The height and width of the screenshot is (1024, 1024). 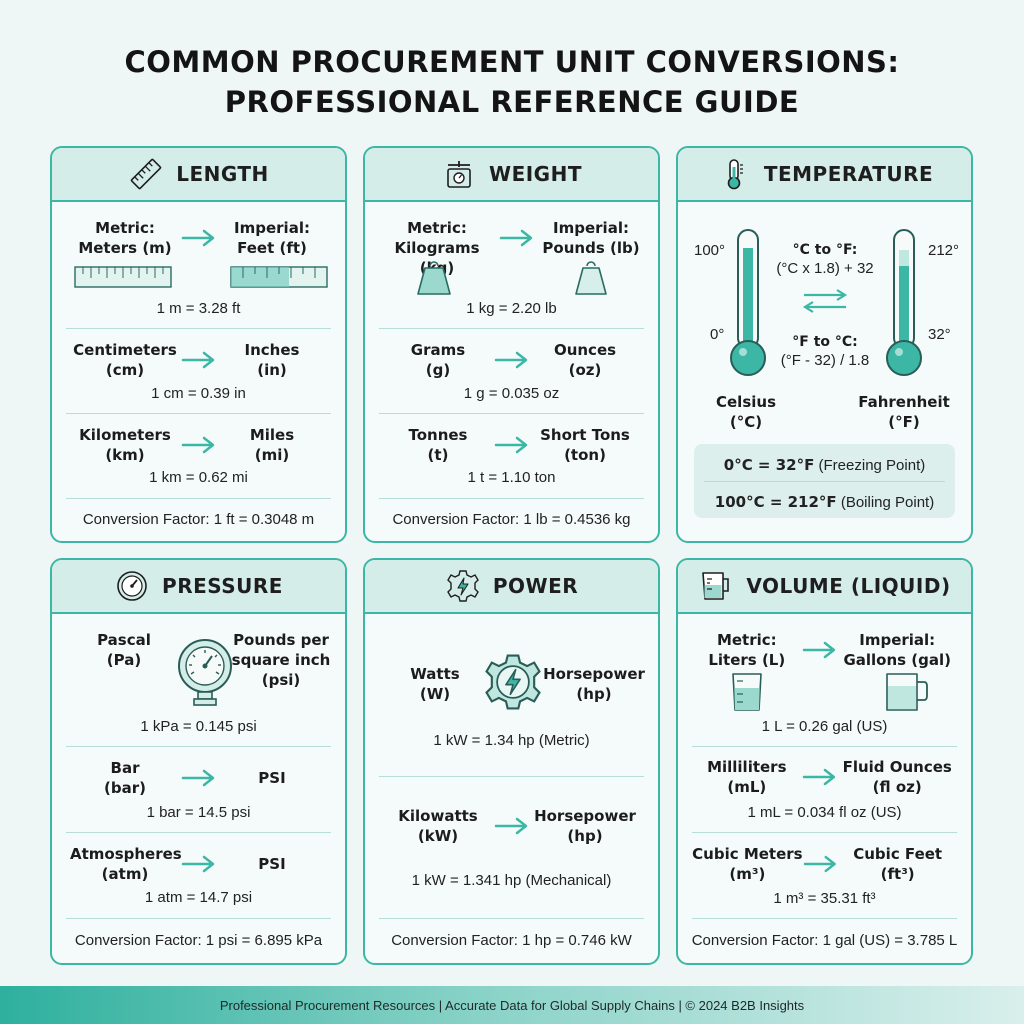 I want to click on f-to-c-title: °F to °C:, so click(x=825, y=342).